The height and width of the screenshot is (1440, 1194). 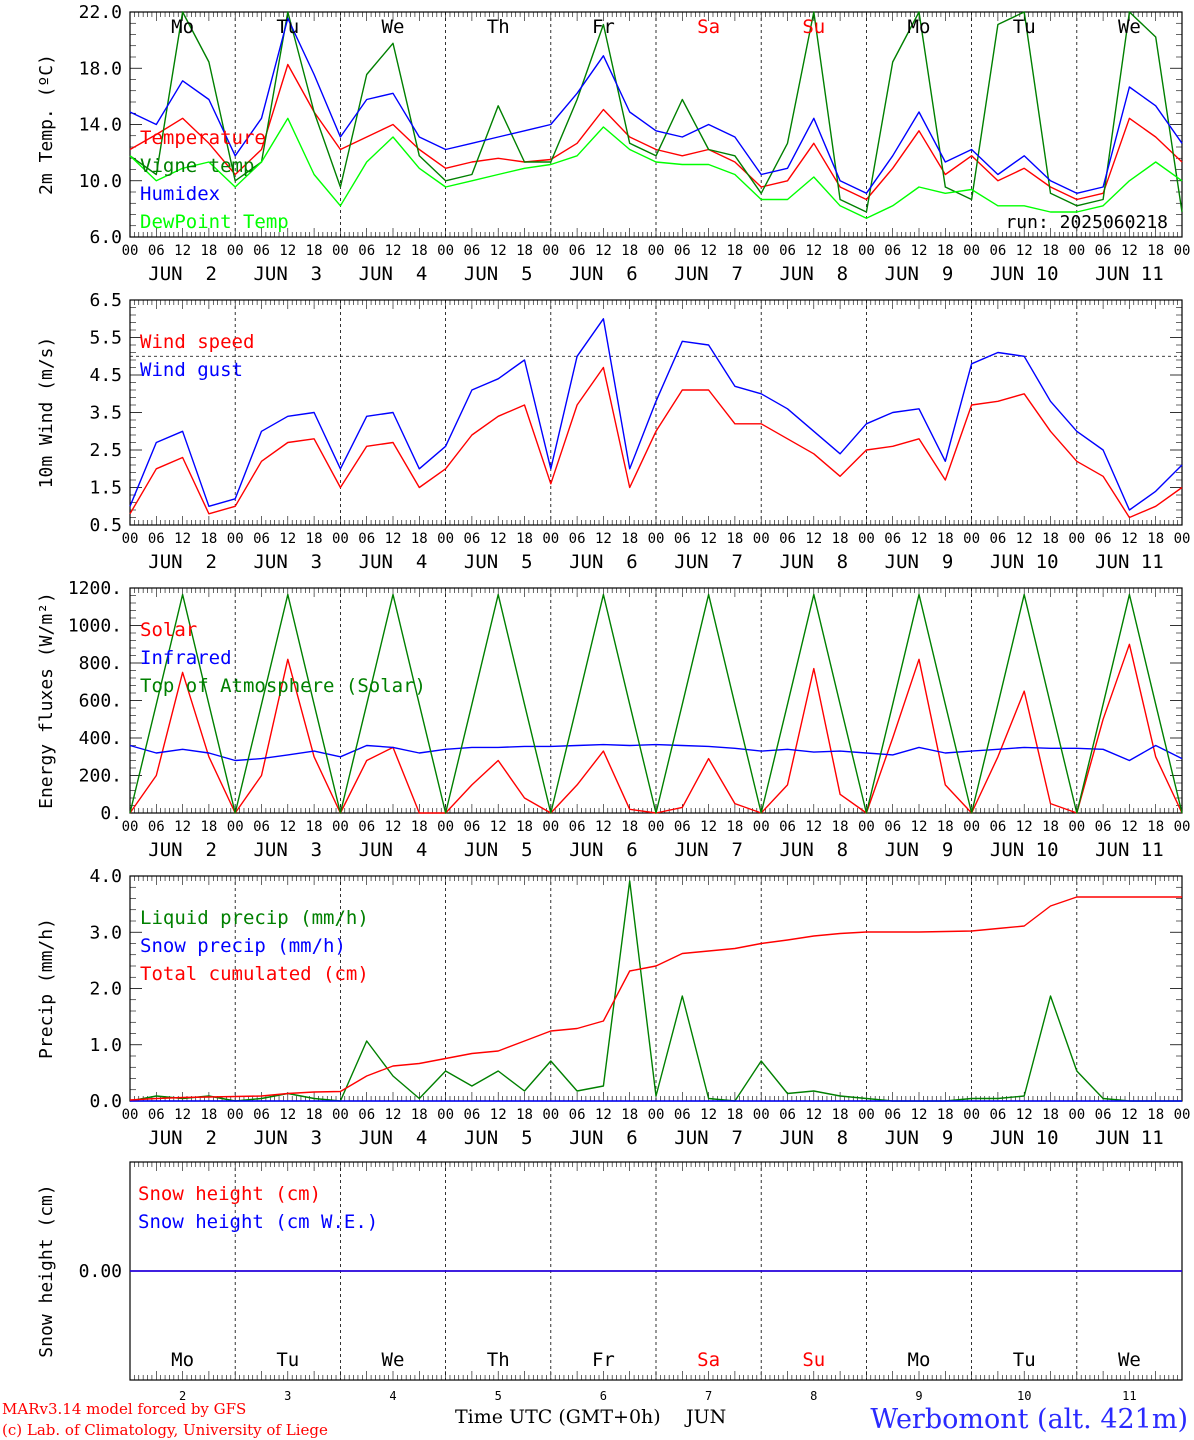 I want to click on weekday-label: Sa, so click(x=708, y=1360).